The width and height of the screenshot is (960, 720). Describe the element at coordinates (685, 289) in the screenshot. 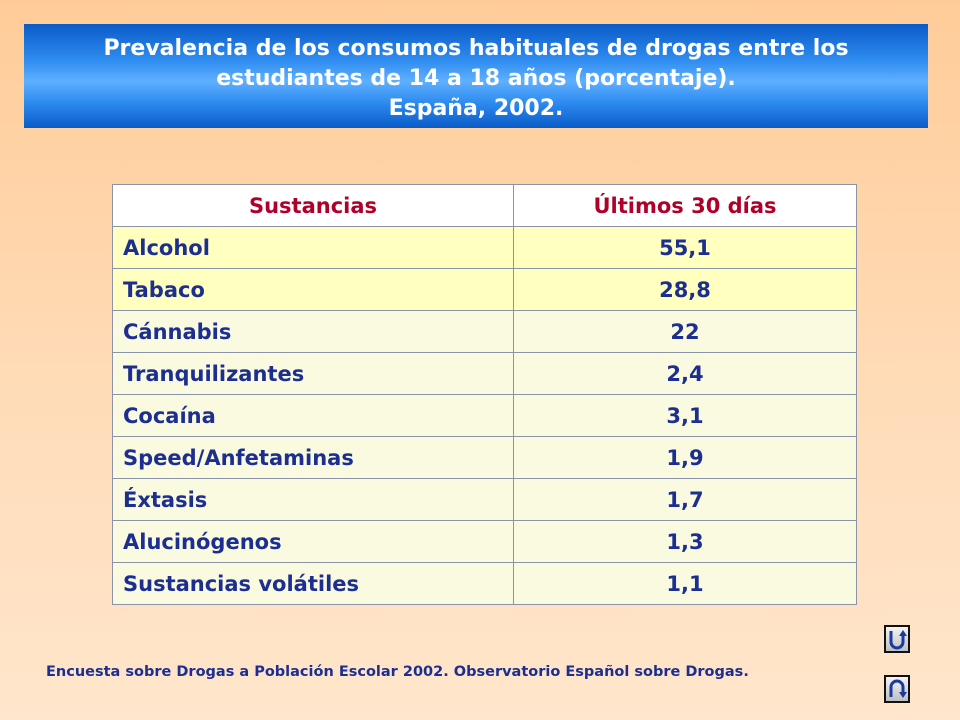

I see `substance-value: 28,8` at that location.